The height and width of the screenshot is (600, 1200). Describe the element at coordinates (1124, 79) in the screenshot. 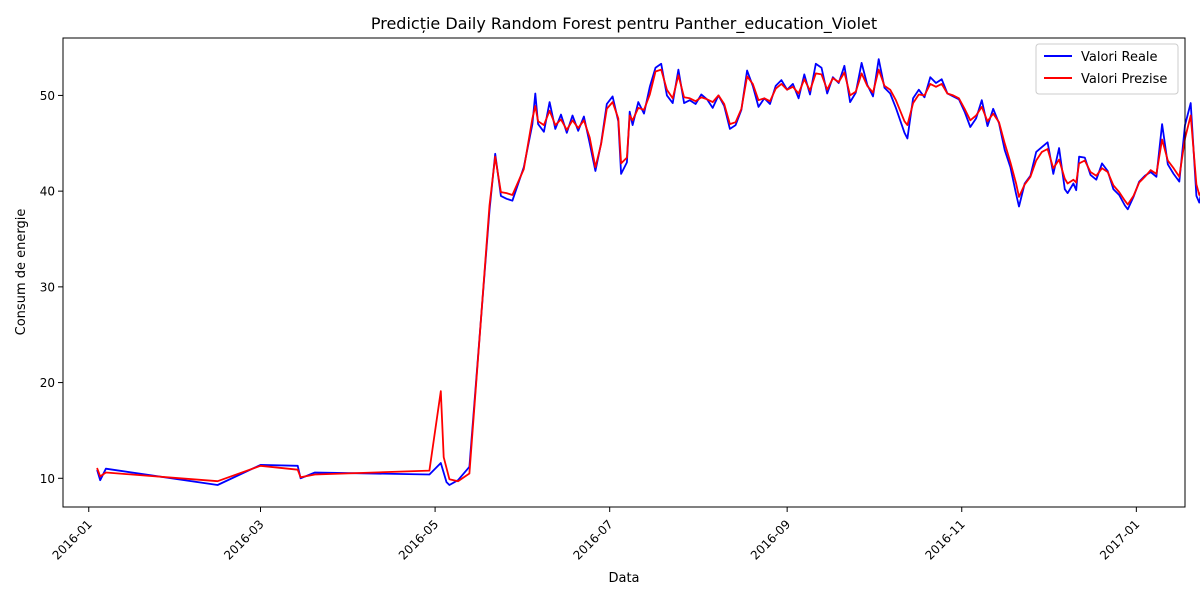

I see `legend-label-predicted: Valori Prezise` at that location.